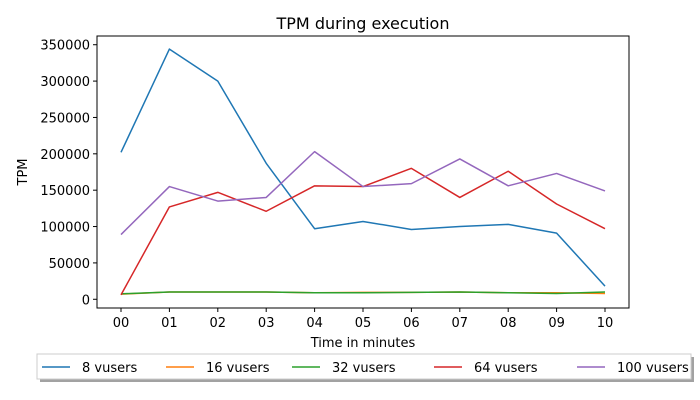 Image resolution: width=700 pixels, height=400 pixels. I want to click on x-axis-title: Time in minutes, so click(363, 343).